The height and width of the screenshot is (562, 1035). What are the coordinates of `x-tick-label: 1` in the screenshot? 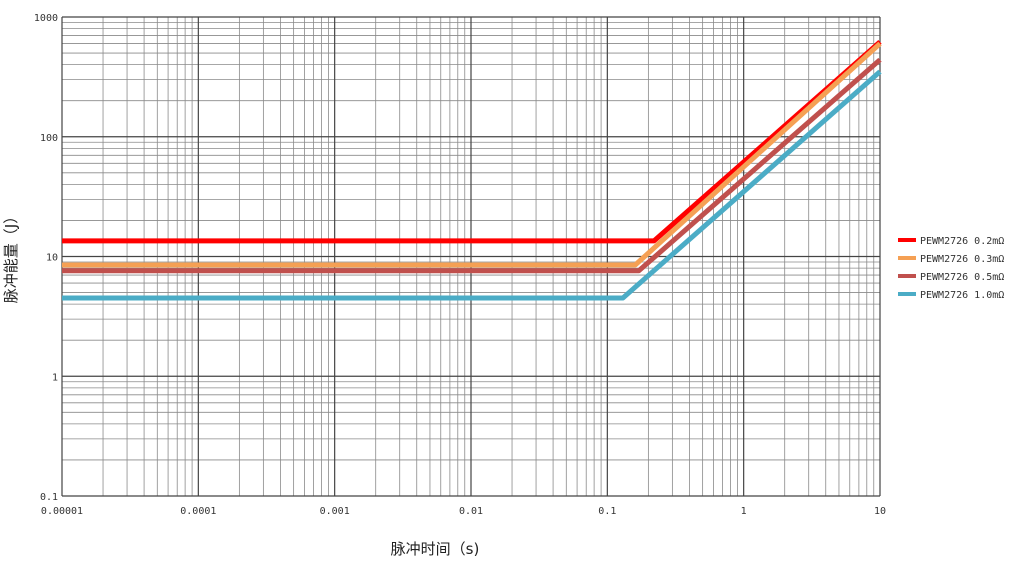 It's located at (744, 511).